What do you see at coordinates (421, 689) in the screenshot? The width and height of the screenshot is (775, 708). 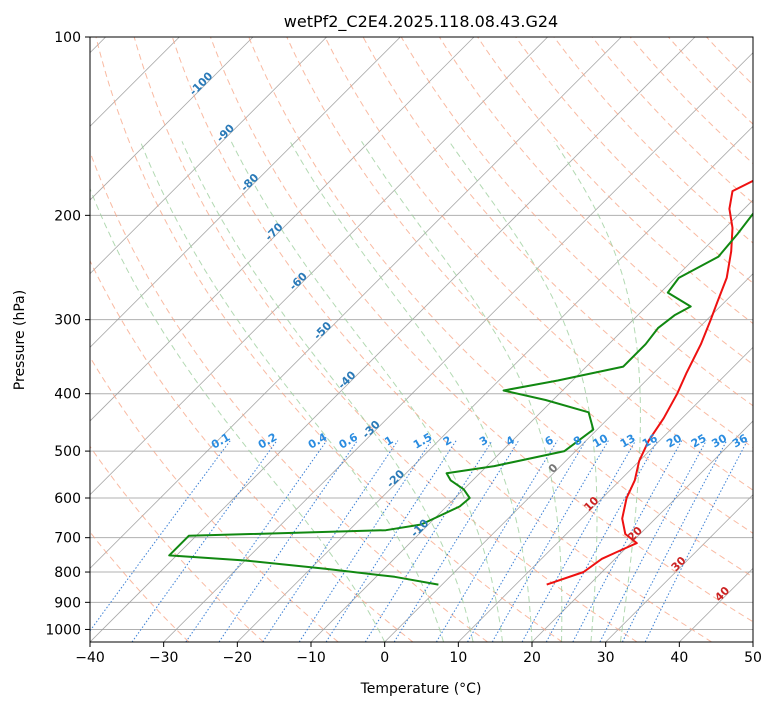 I see `x-axis-label: Temperature (°C)` at bounding box center [421, 689].